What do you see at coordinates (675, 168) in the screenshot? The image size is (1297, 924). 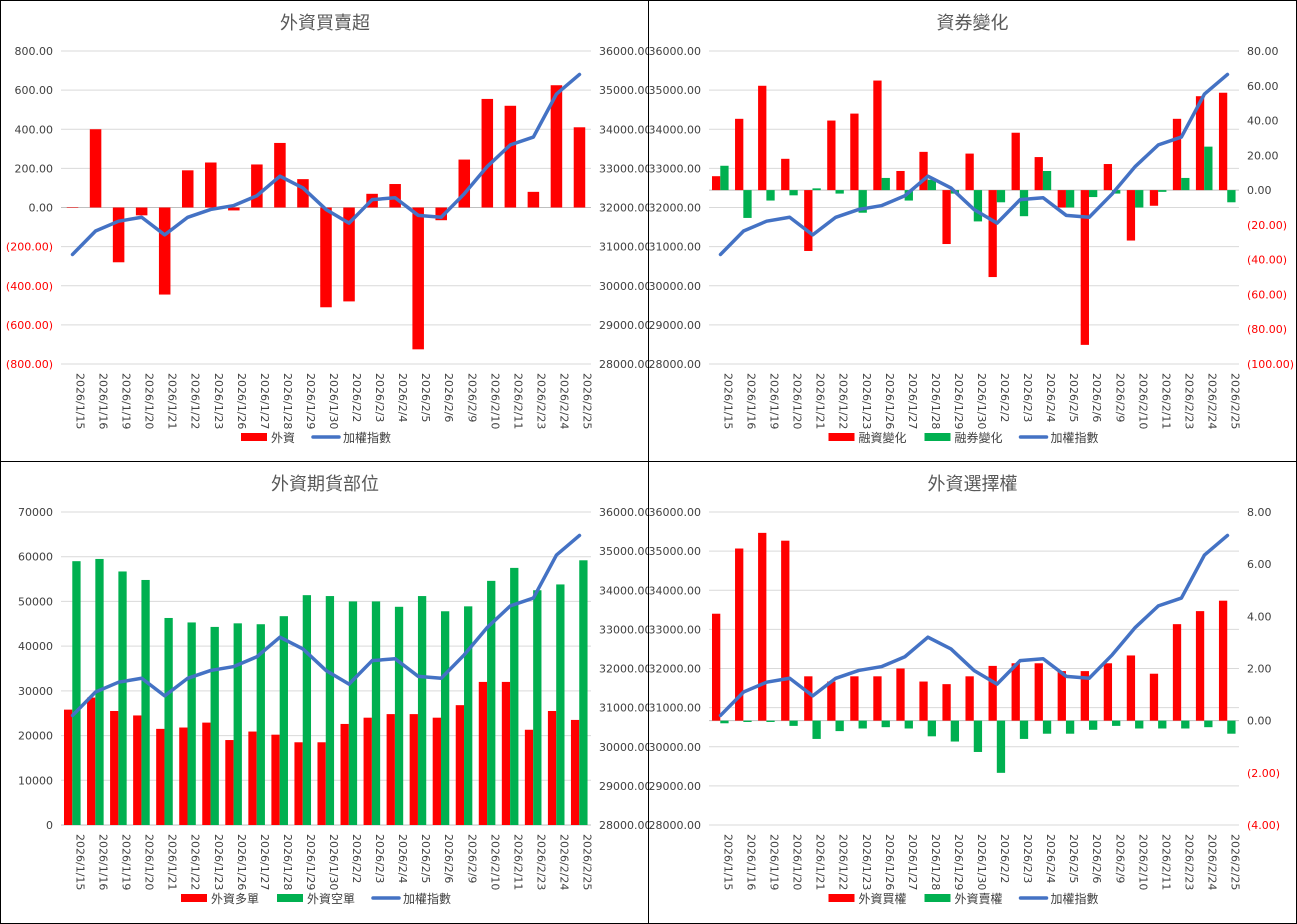 I see `left-axis-tick-label: 33000.00` at bounding box center [675, 168].